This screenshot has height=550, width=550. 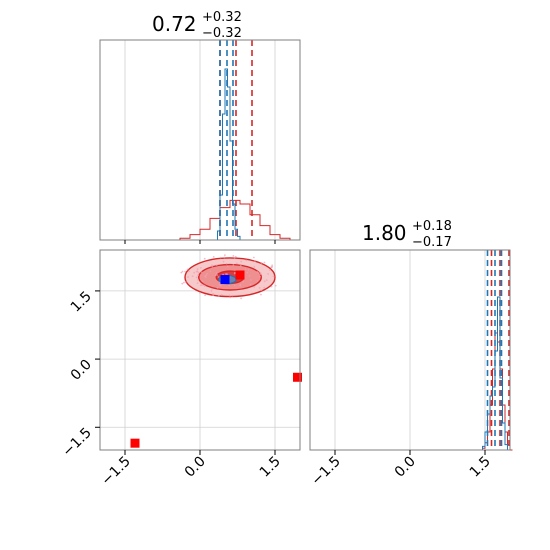 What do you see at coordinates (325, 471) in the screenshot?
I see `x-tick-label: −1.5` at bounding box center [325, 471].